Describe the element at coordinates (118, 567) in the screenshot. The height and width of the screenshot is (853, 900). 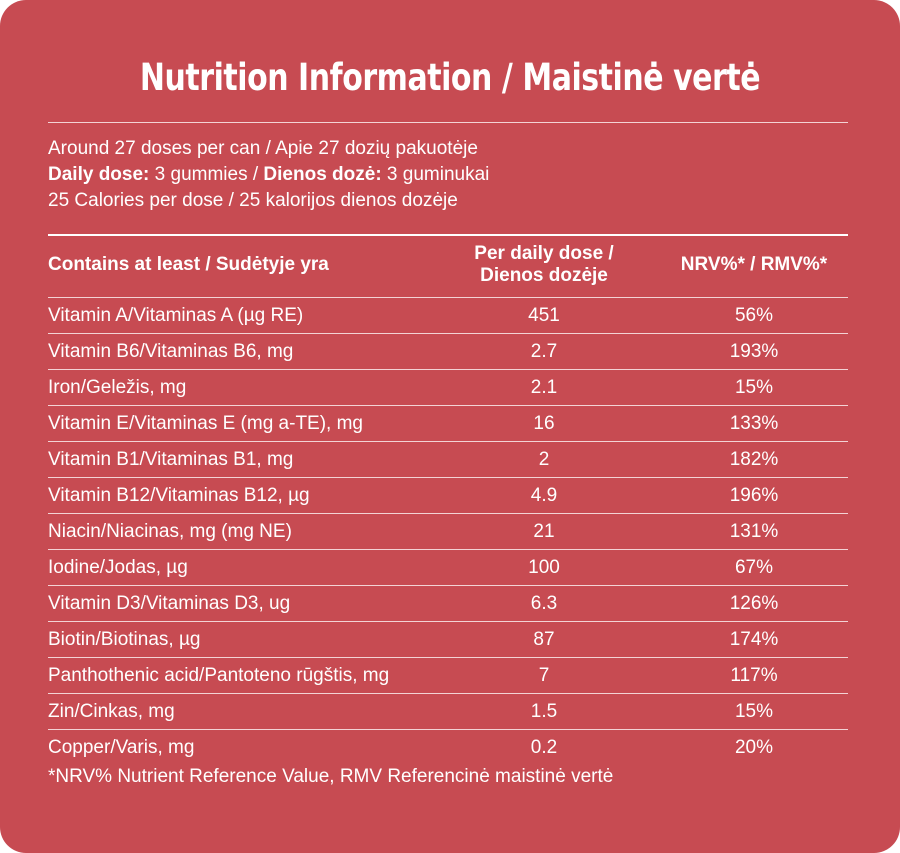
I see `nutrient-name: Iodine/Jodas, µg` at that location.